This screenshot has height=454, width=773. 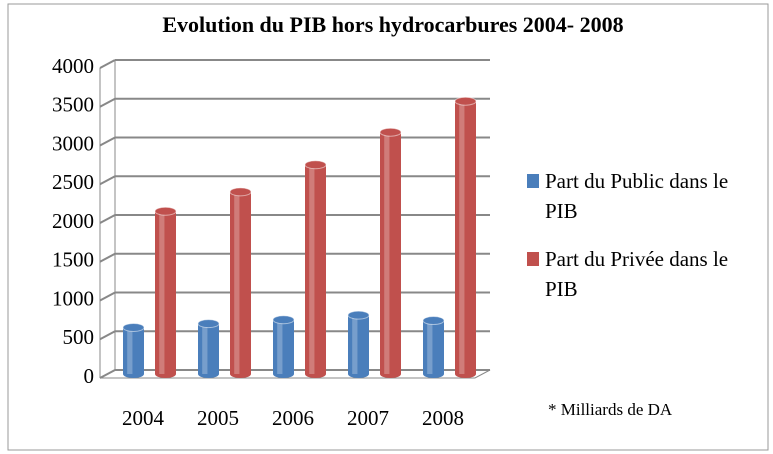 I want to click on x-tick-label: 2004, so click(x=143, y=418).